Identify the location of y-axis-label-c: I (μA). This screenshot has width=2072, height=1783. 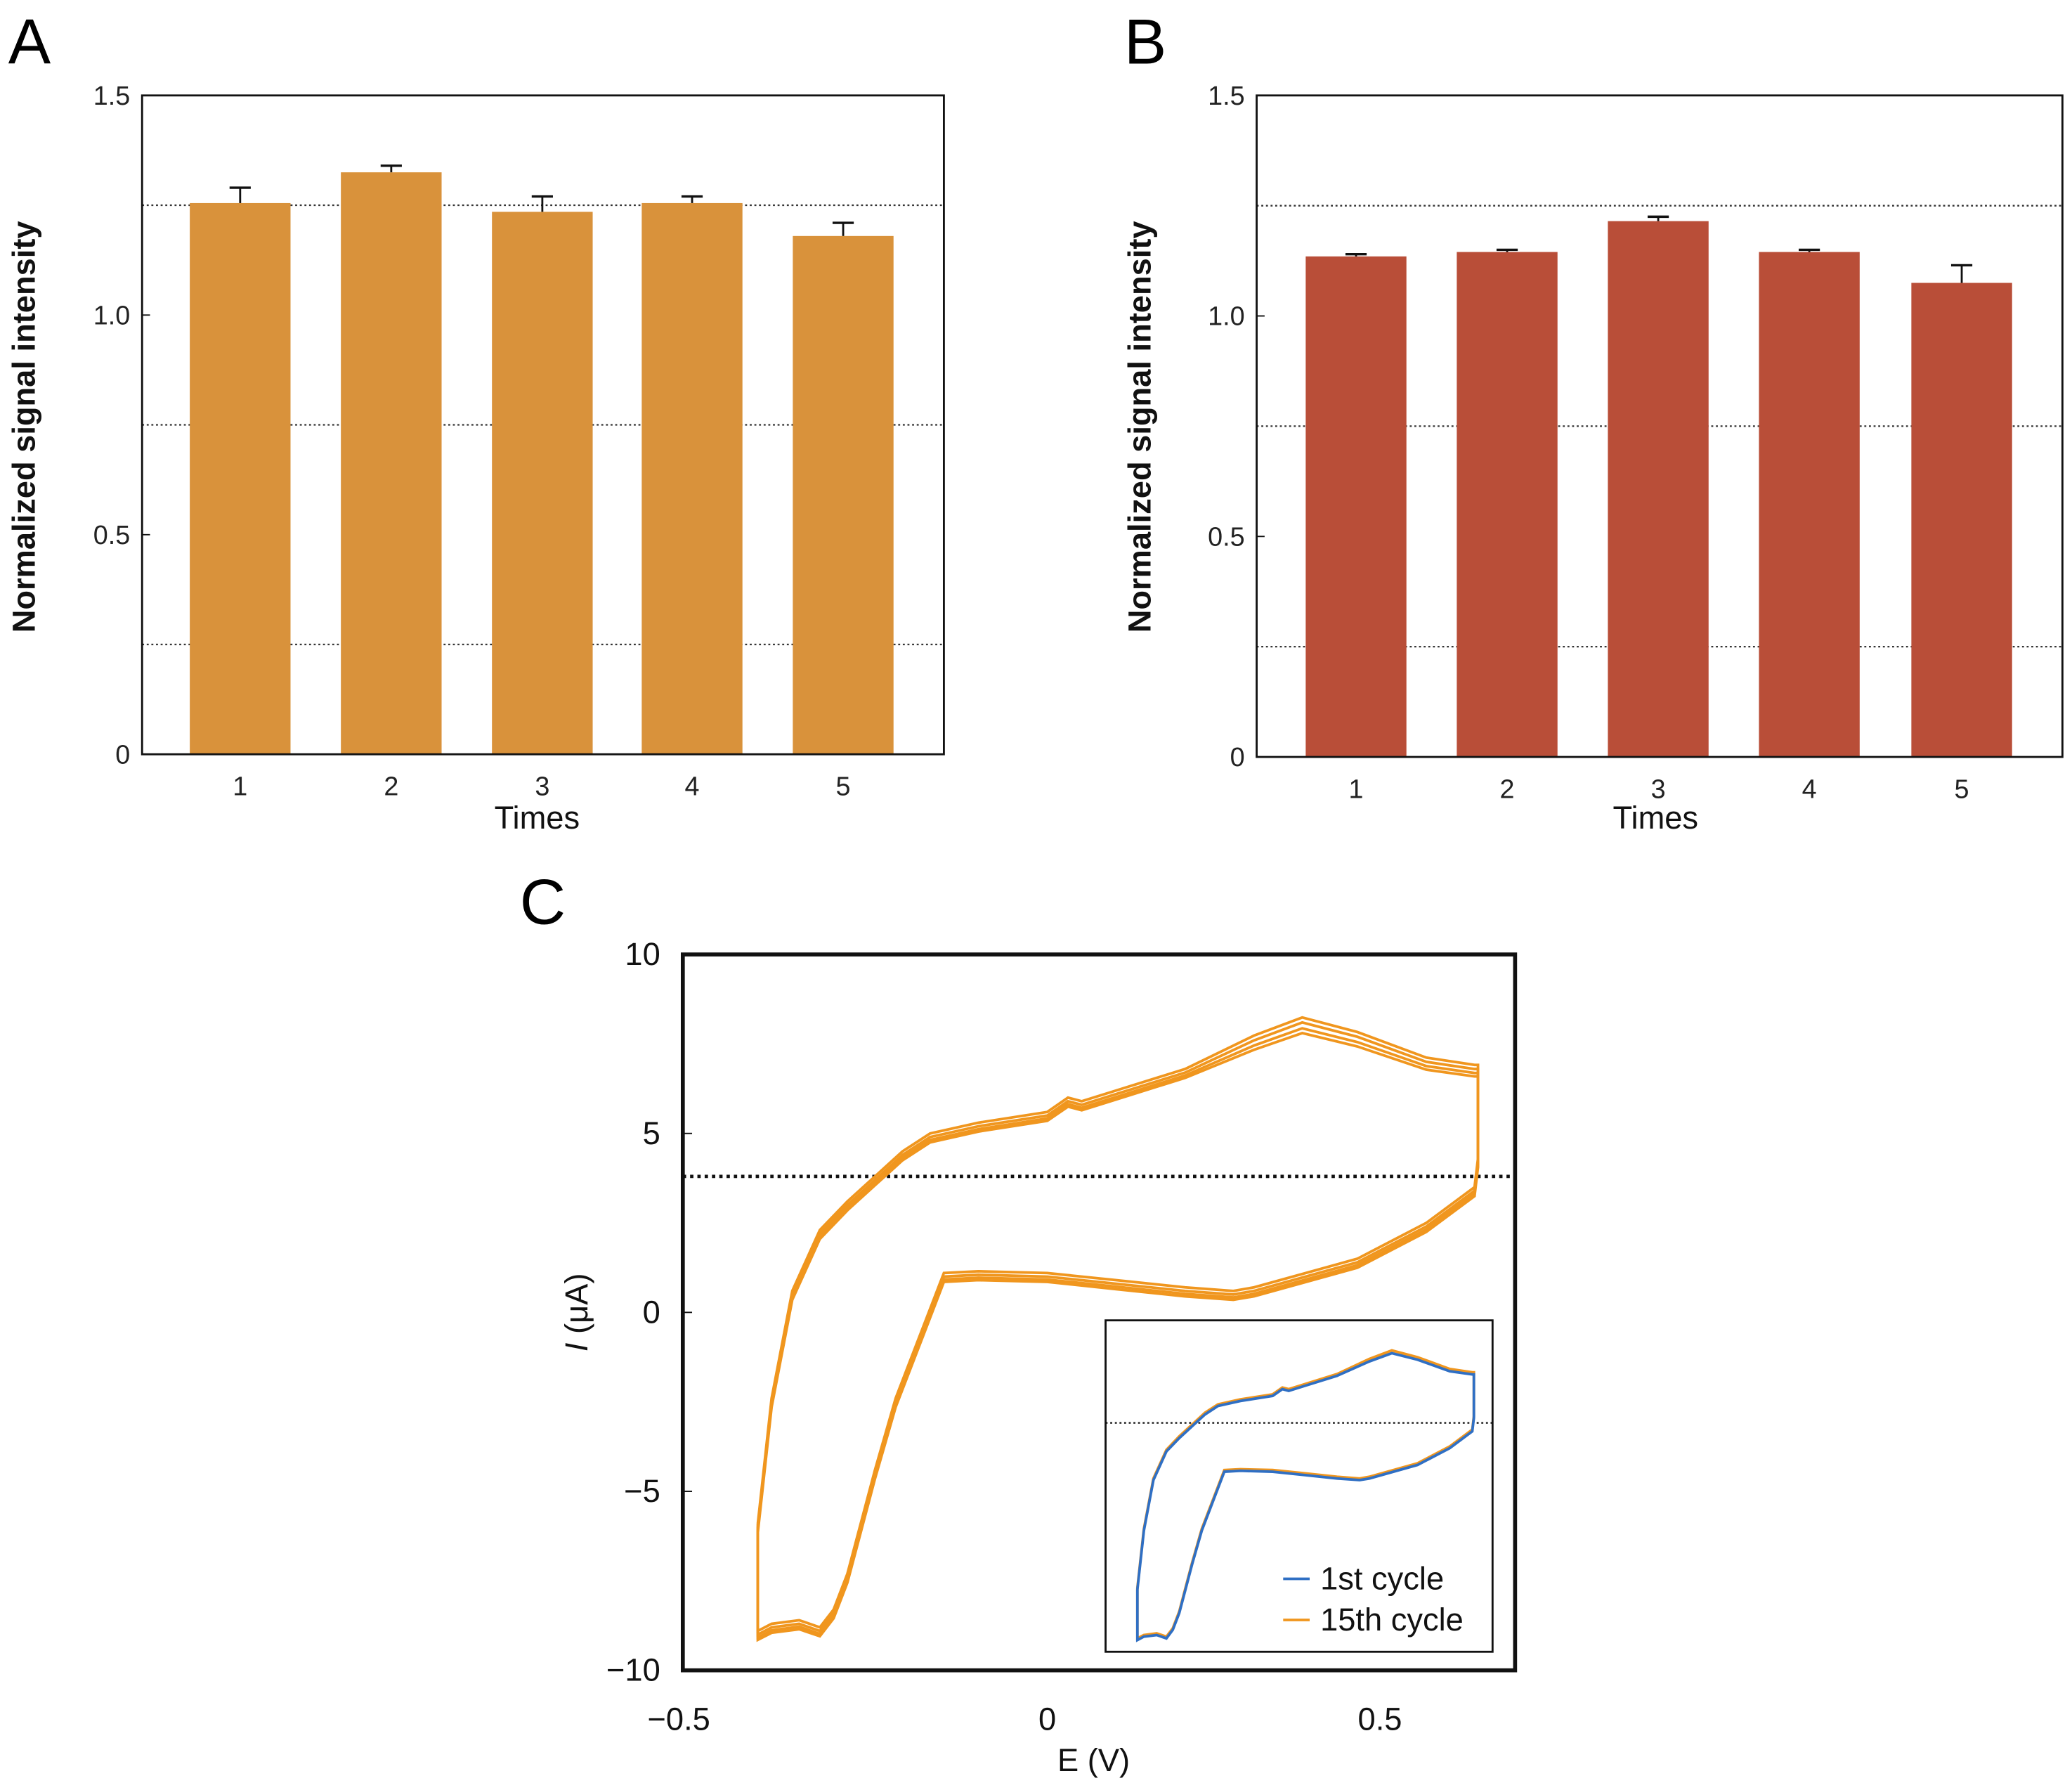
(576, 1312).